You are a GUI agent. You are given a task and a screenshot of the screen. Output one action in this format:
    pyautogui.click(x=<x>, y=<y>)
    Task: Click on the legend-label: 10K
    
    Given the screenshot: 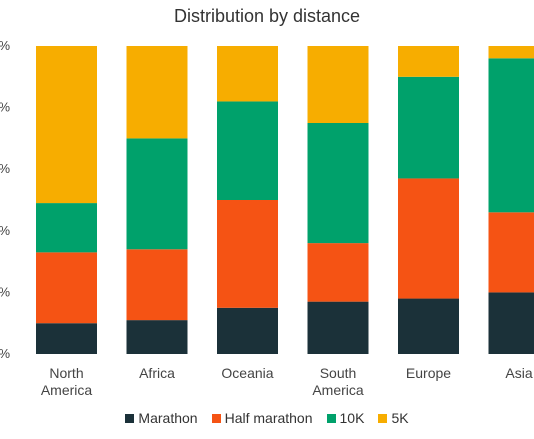 What is the action you would take?
    pyautogui.click(x=352, y=418)
    